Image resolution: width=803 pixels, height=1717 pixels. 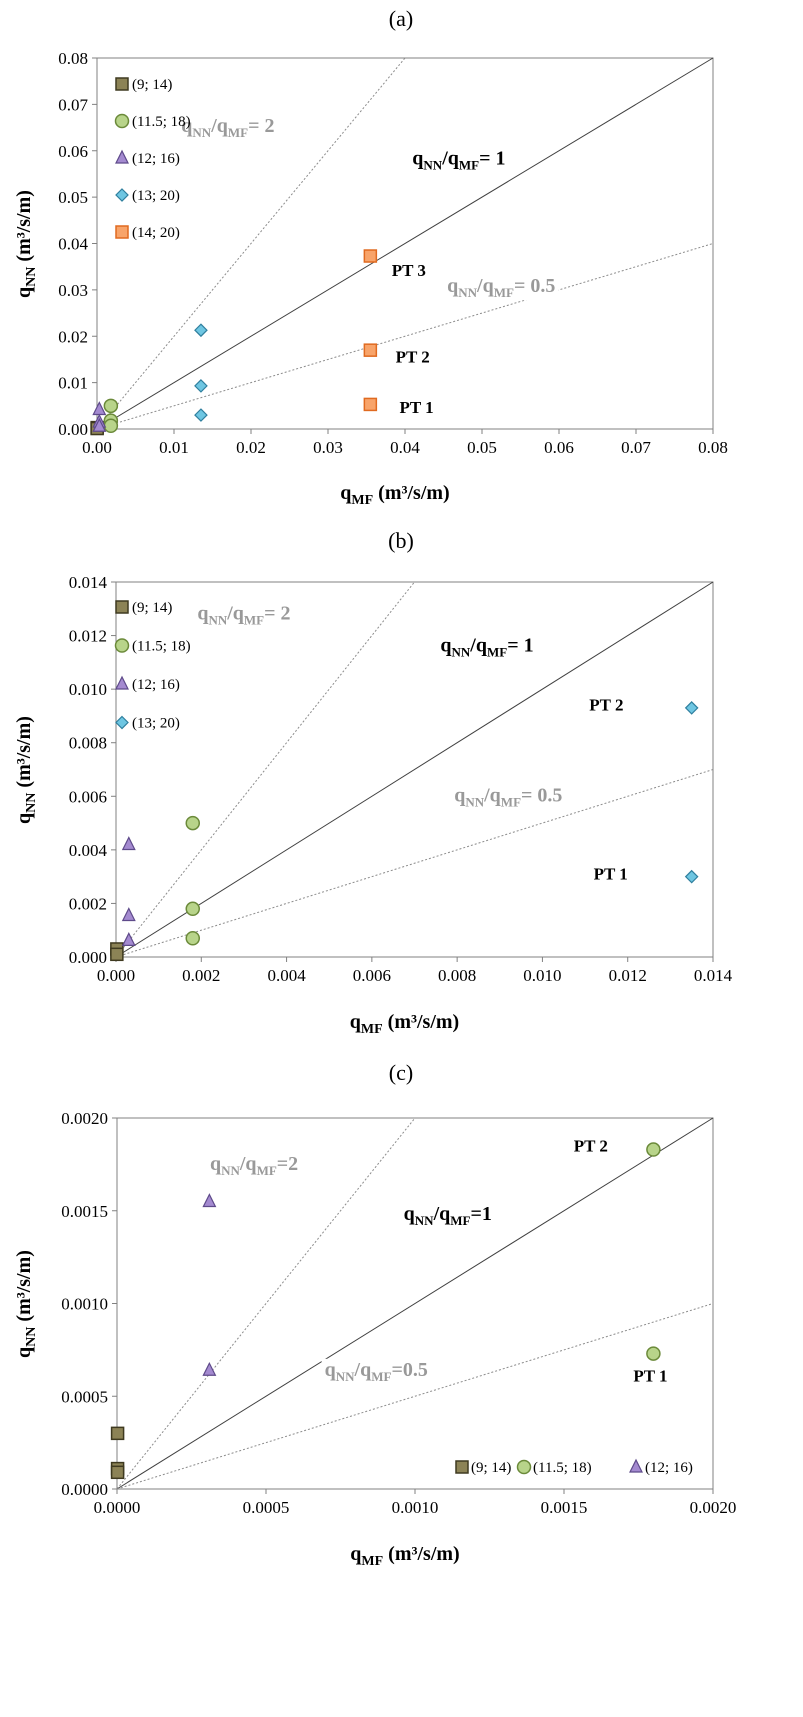 I want to click on x-tick-label: 0.000, so click(x=116, y=975).